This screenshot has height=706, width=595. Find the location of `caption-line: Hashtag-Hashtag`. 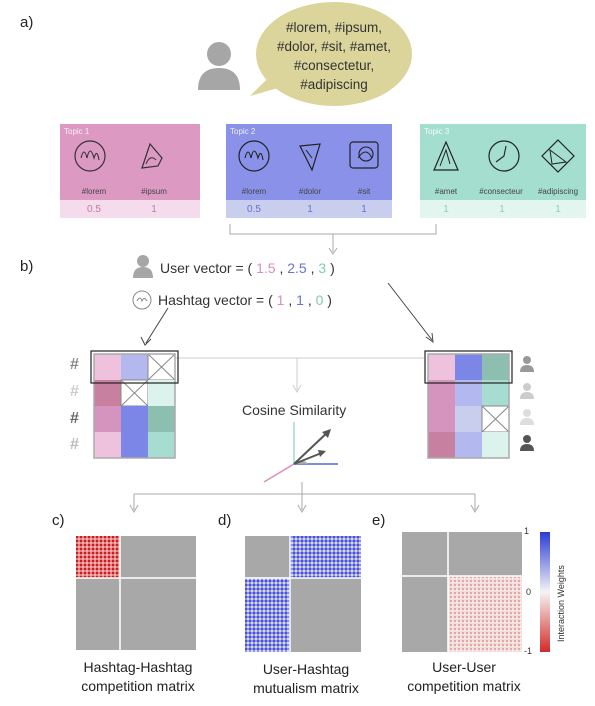

caption-line: Hashtag-Hashtag is located at coordinates (138, 667).